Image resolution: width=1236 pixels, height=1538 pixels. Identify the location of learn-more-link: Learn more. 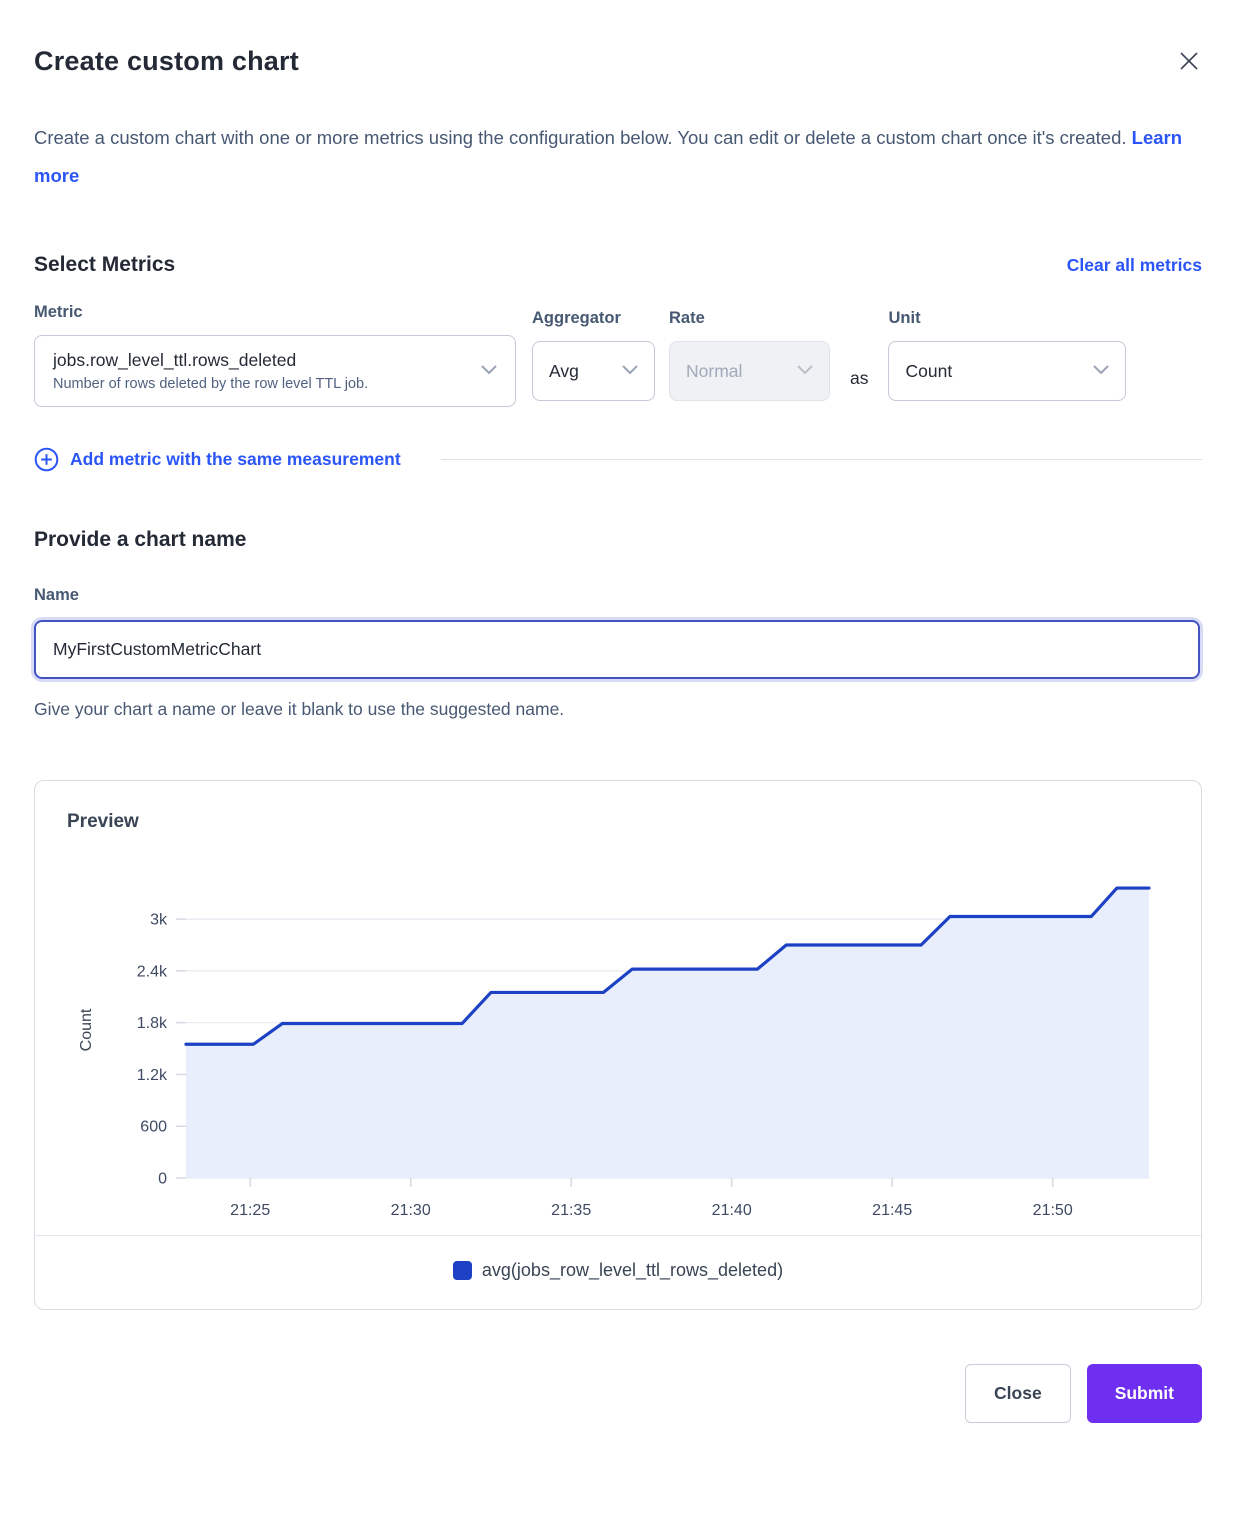
(608, 156).